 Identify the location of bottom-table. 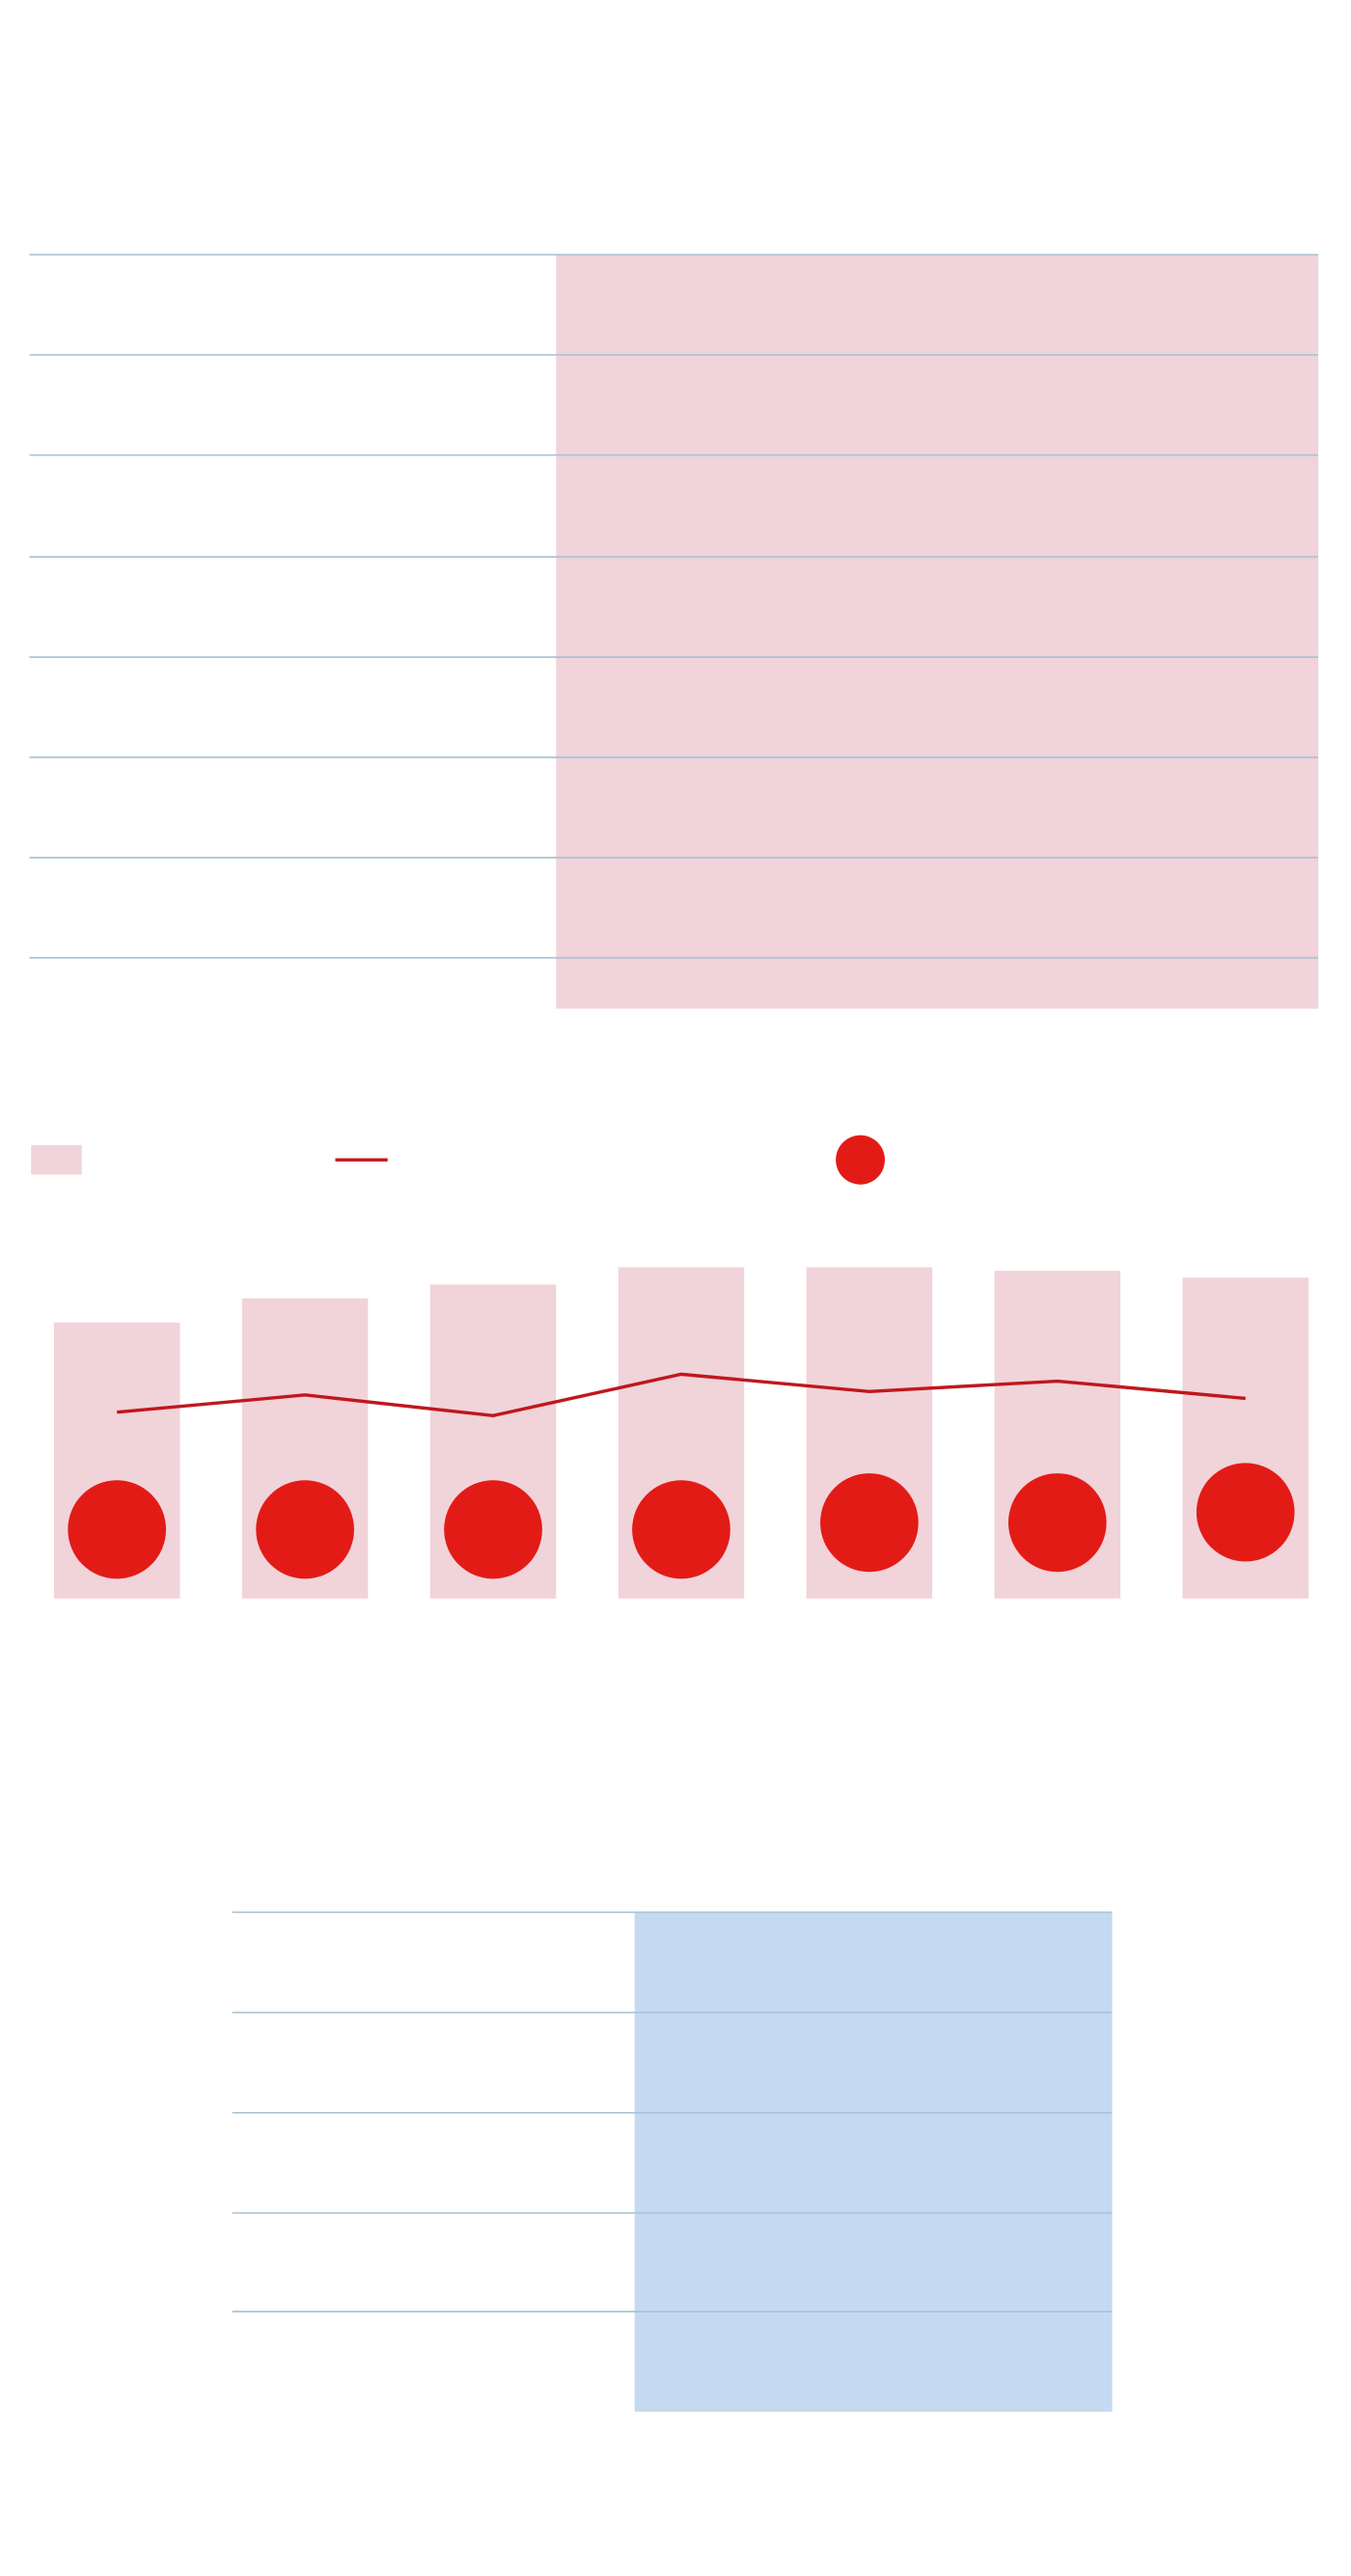
(672, 2161).